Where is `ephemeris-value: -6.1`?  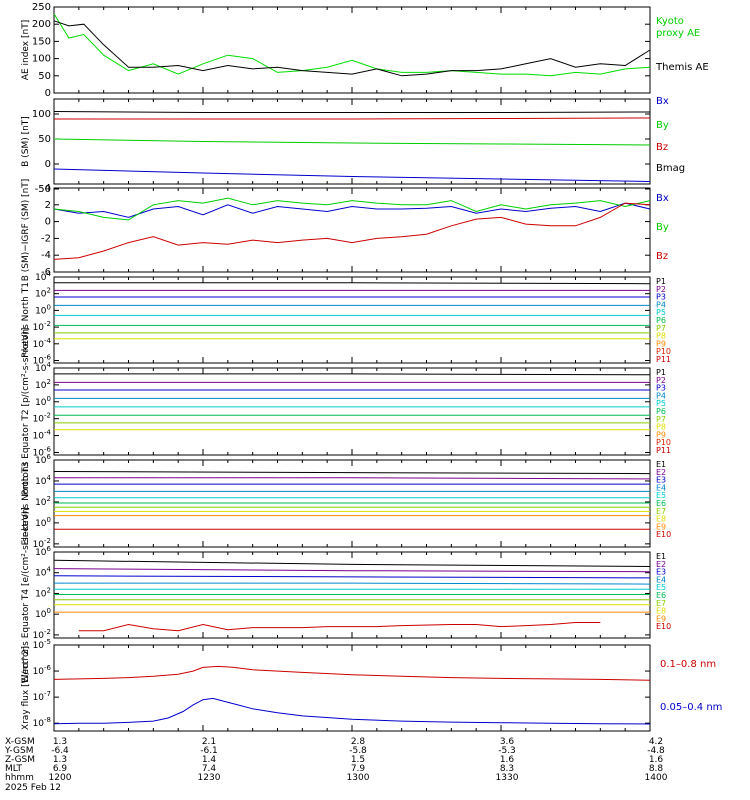 ephemeris-value: -6.1 is located at coordinates (209, 751).